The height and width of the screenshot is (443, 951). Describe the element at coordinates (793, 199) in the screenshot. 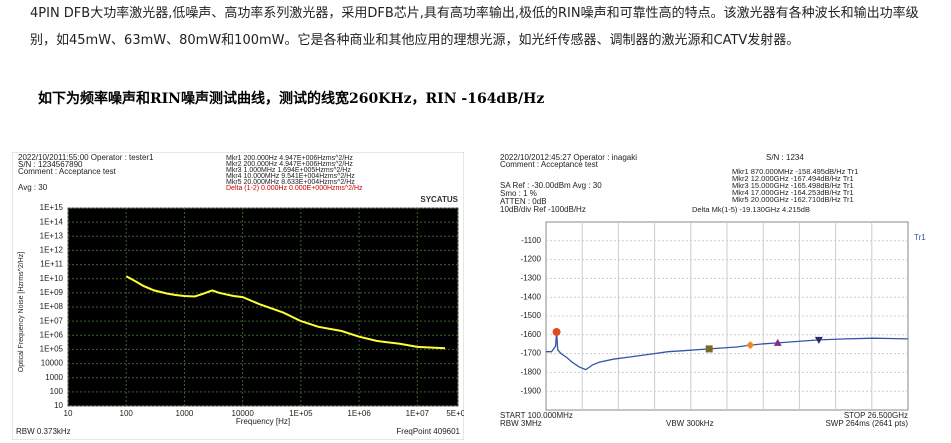

I see `marker-row: Mkr5 20.000GHz -162.710dB/Hz Tr1` at that location.